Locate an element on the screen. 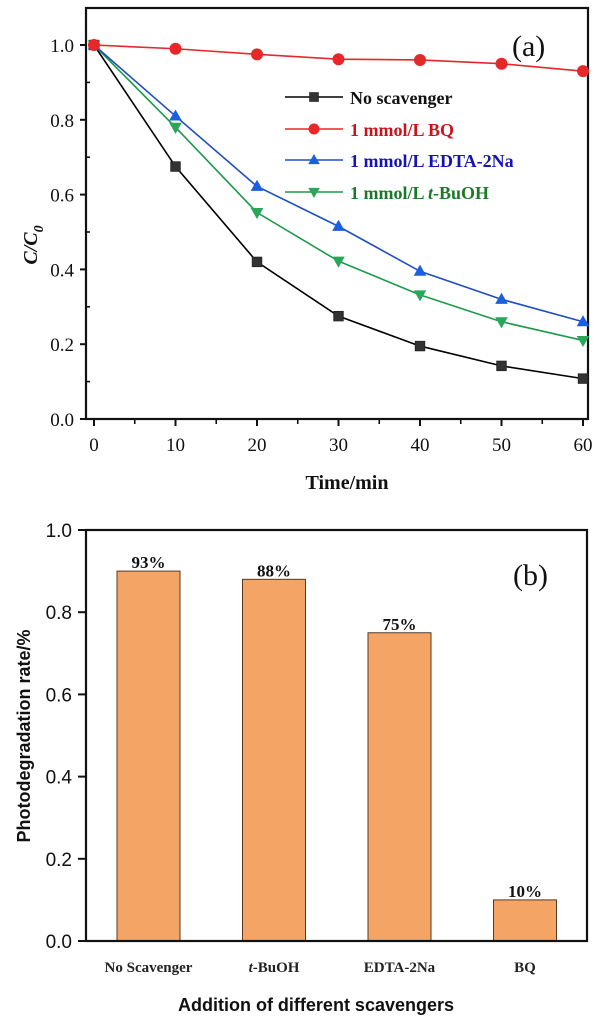 This screenshot has width=600, height=1034. x-category-label-part: -BuOH is located at coordinates (276, 968).